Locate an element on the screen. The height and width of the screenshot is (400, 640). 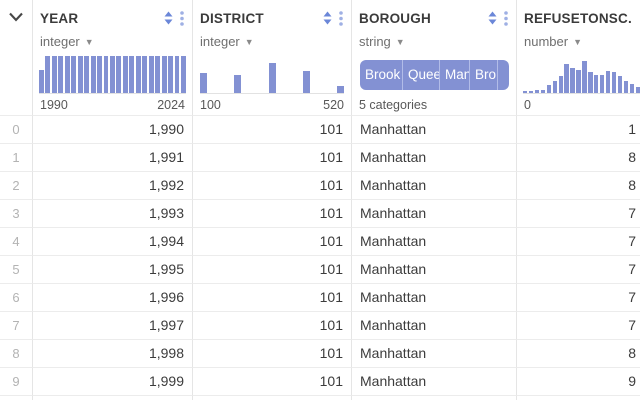
row-index: 6 is located at coordinates (16, 297).